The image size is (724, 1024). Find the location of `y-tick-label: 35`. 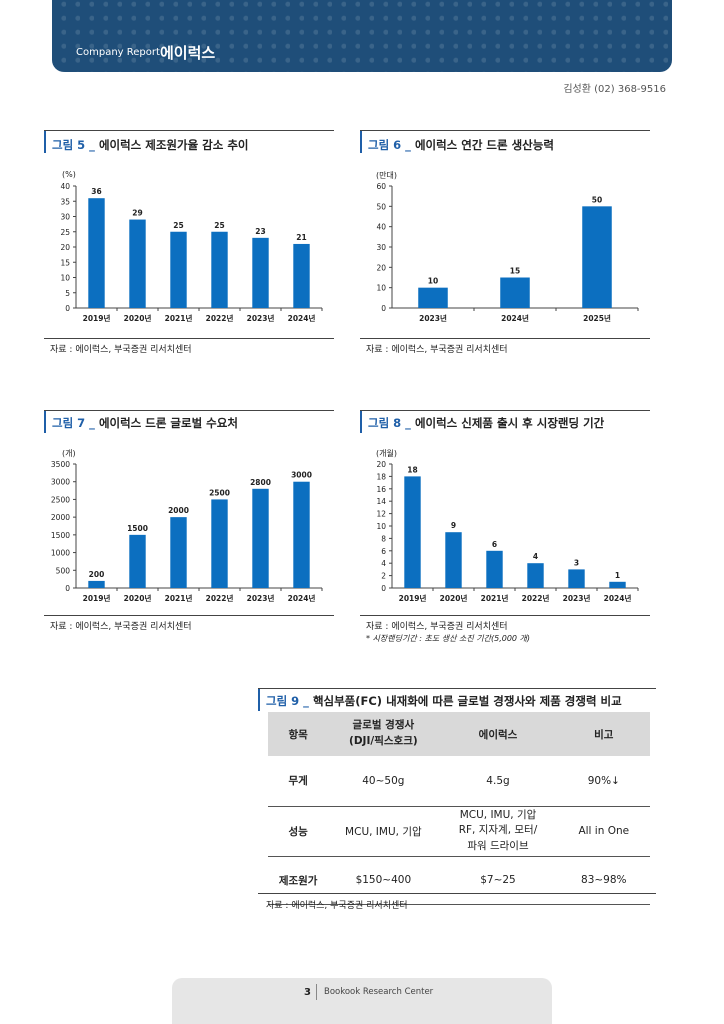

y-tick-label: 35 is located at coordinates (65, 201).